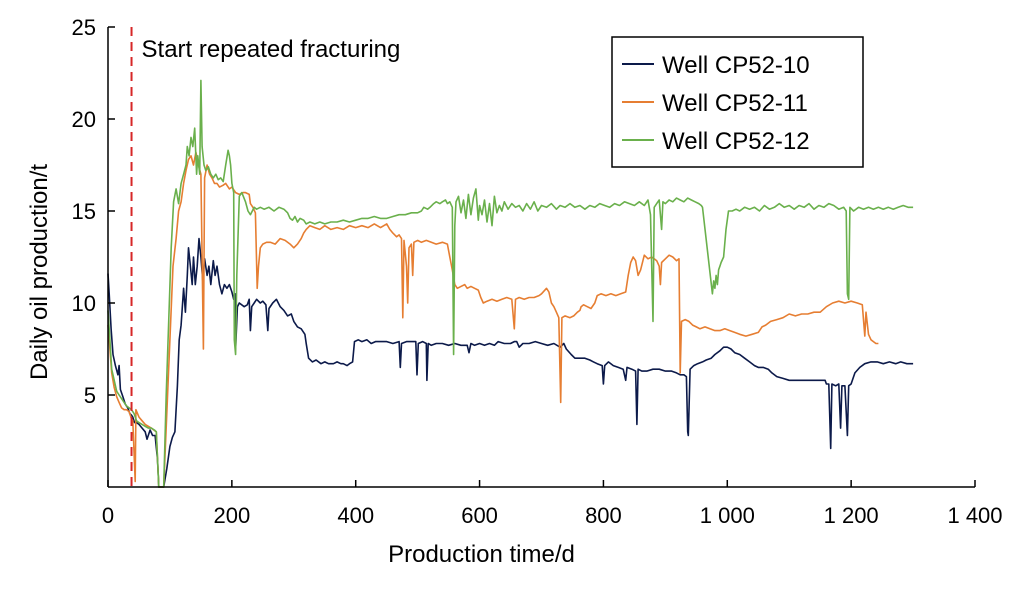  I want to click on x-tick-label: 200, so click(231, 515).